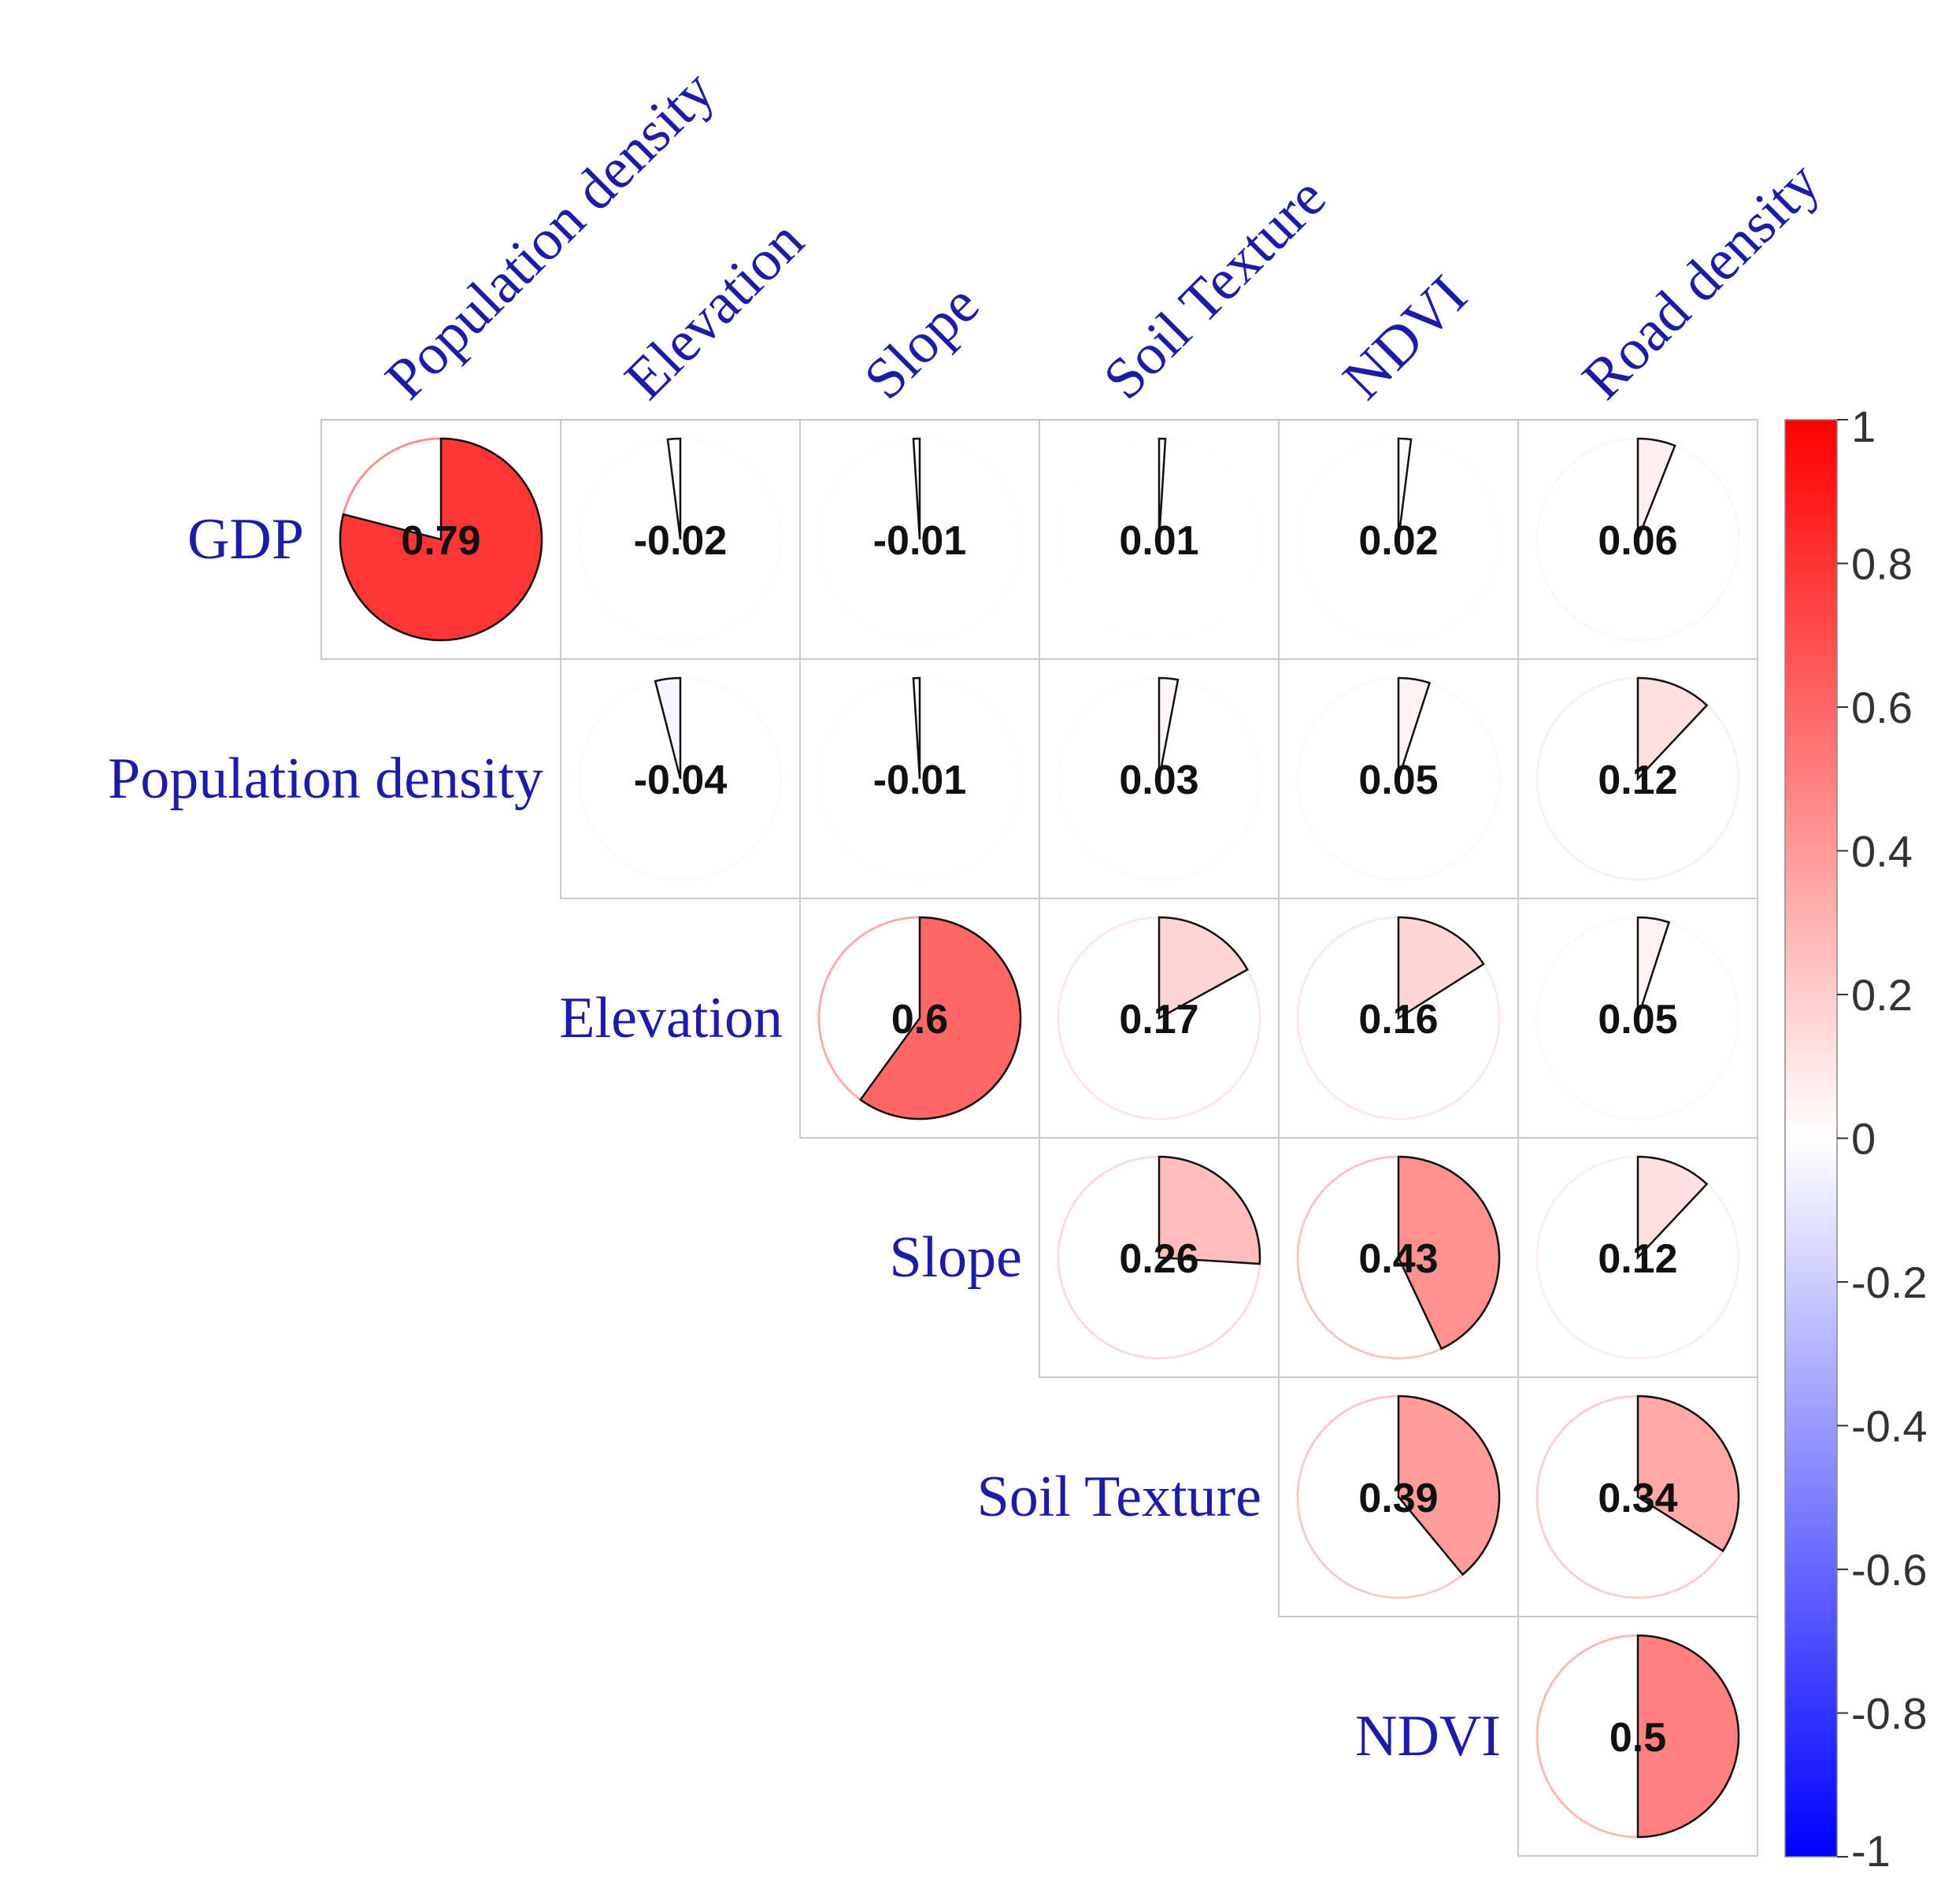 The image size is (1941, 1904). Describe the element at coordinates (1889, 1714) in the screenshot. I see `legend-tick-label: -0.8` at that location.